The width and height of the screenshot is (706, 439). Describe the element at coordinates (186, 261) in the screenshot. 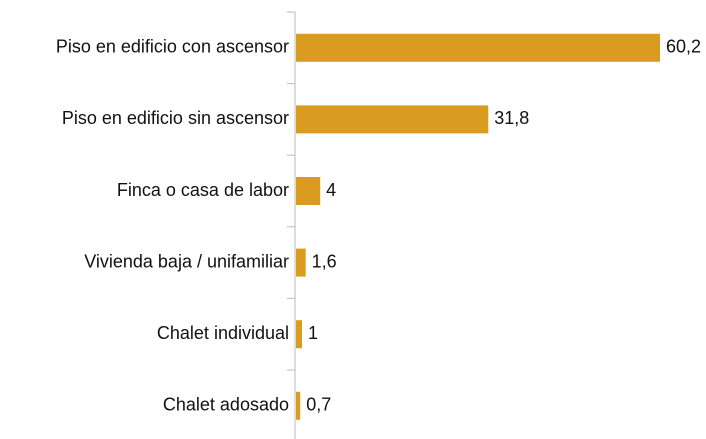

I see `category-label: Vivienda baja / unifamiliar` at that location.